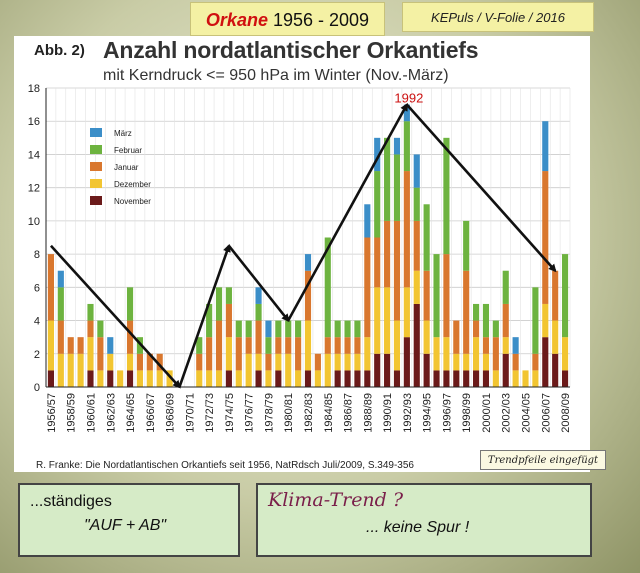 This screenshot has width=640, height=573. Describe the element at coordinates (230, 413) in the screenshot. I see `x-tick-label: 1974/75` at that location.